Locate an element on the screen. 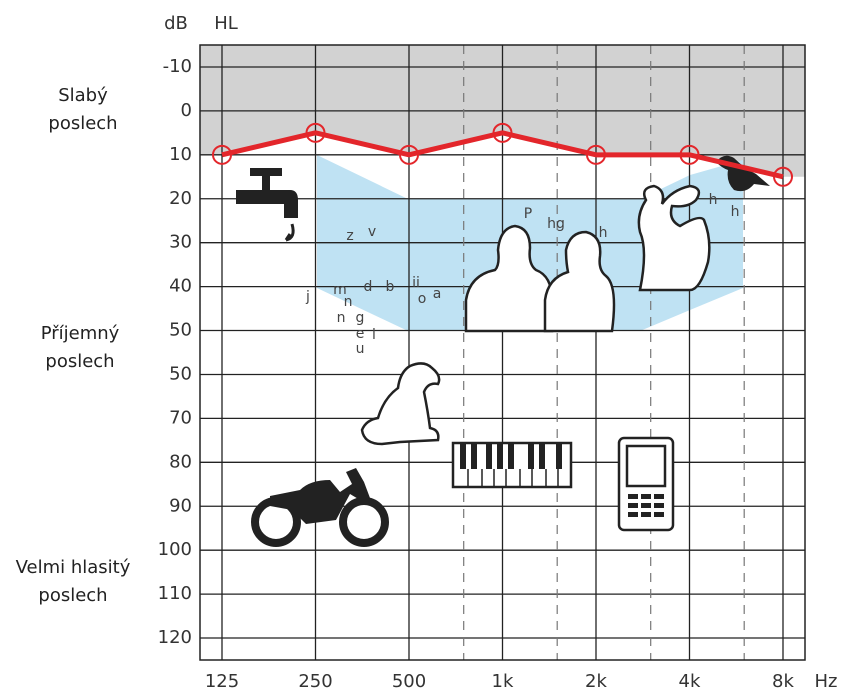  speech-letter: m is located at coordinates (340, 290).